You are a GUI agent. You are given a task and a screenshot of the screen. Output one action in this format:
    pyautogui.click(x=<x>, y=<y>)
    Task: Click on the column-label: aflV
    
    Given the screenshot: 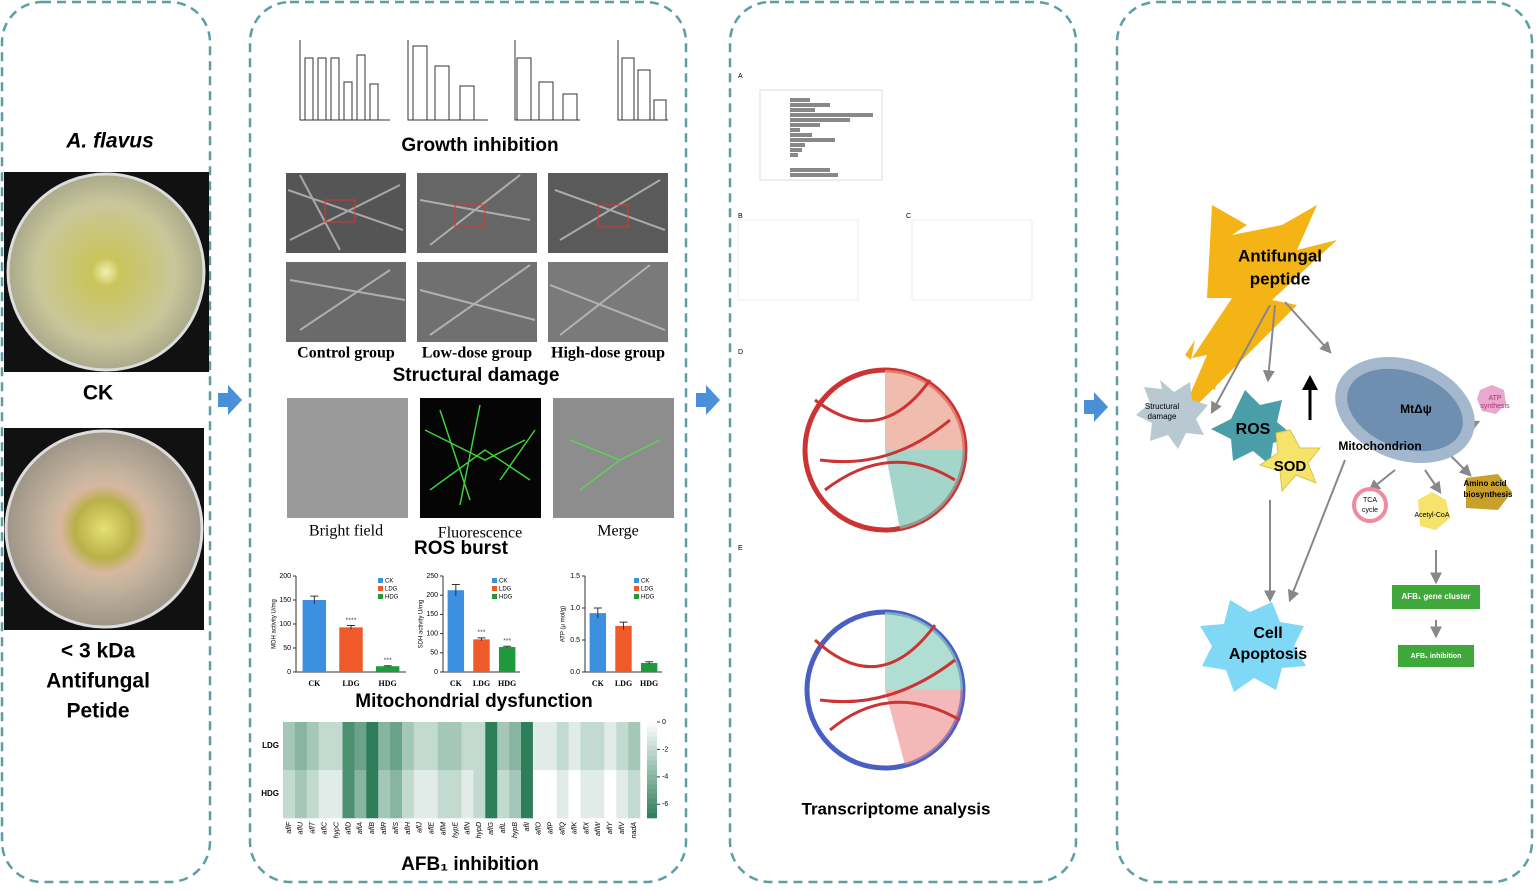 What is the action you would take?
    pyautogui.click(x=622, y=827)
    